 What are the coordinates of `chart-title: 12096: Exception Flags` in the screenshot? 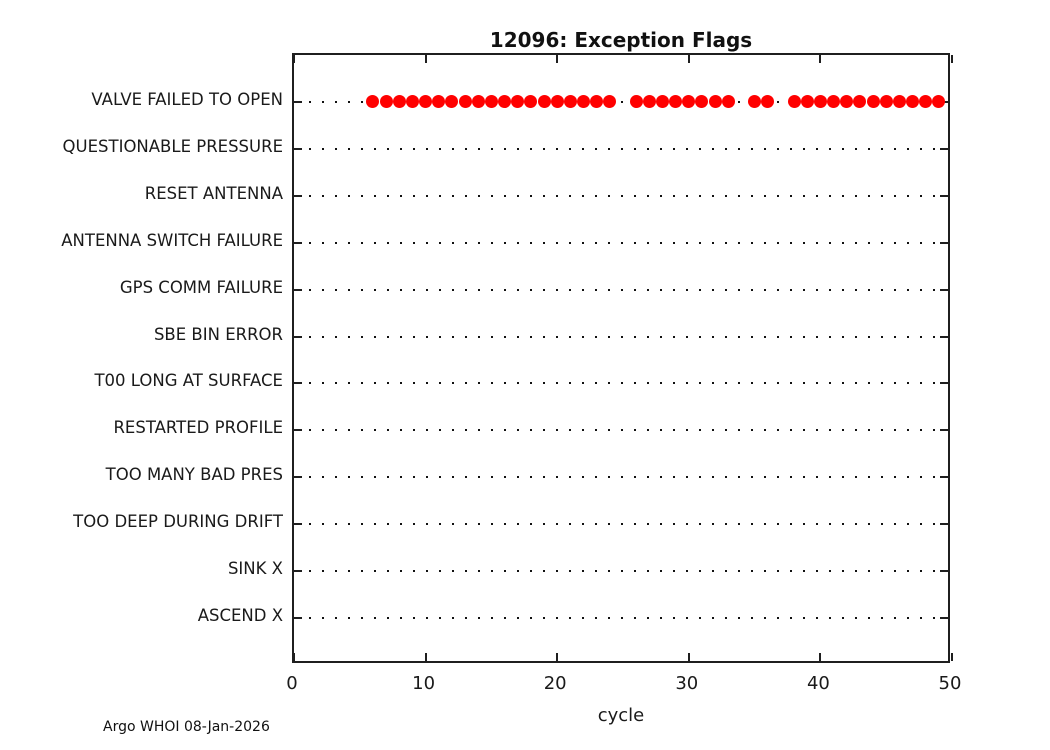 It's located at (621, 40).